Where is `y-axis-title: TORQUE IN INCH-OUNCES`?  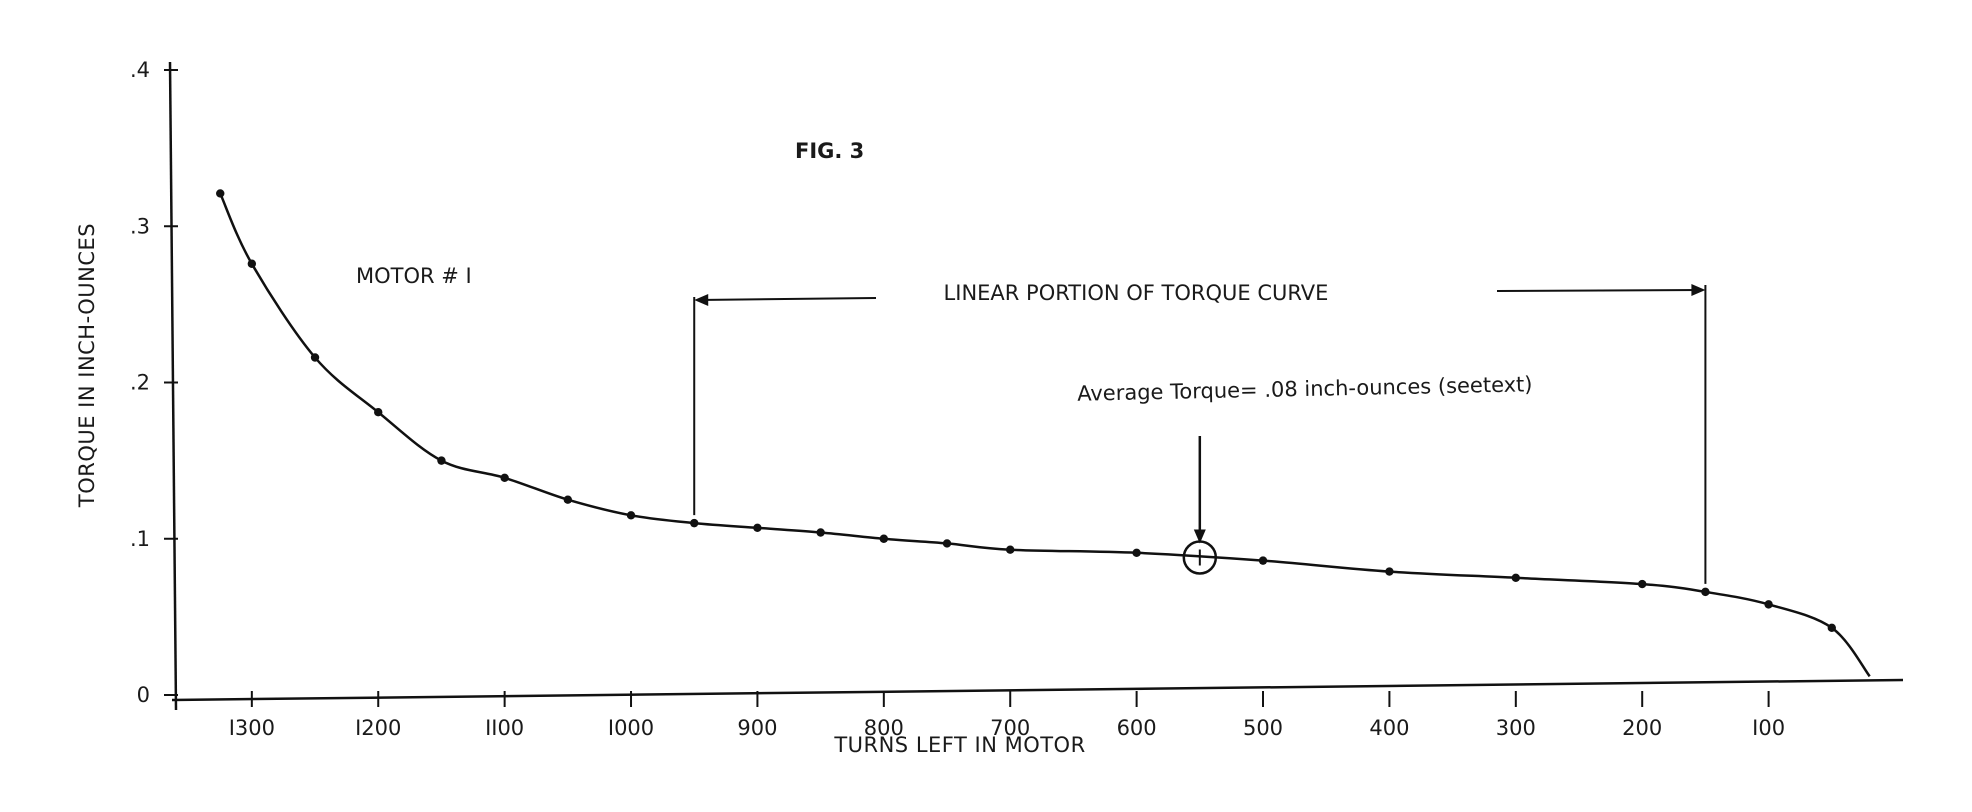
y-axis-title: TORQUE IN INCH-OUNCES is located at coordinates (87, 365).